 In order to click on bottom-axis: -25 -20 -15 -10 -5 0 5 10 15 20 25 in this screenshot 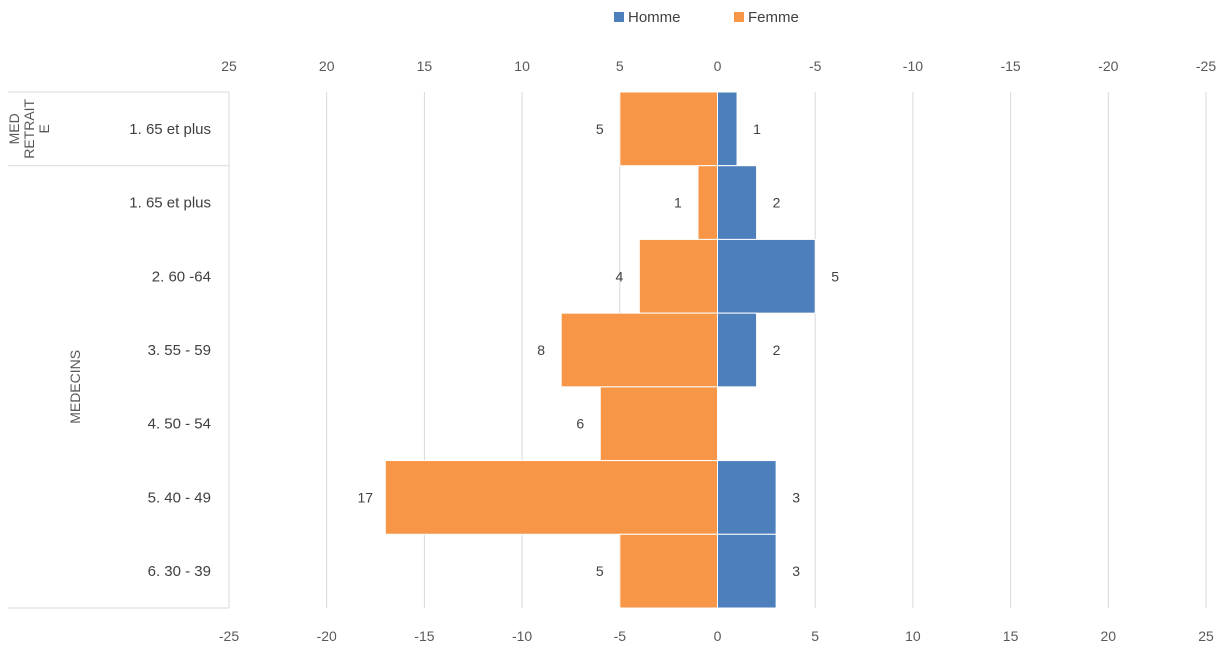, I will do `click(716, 636)`.